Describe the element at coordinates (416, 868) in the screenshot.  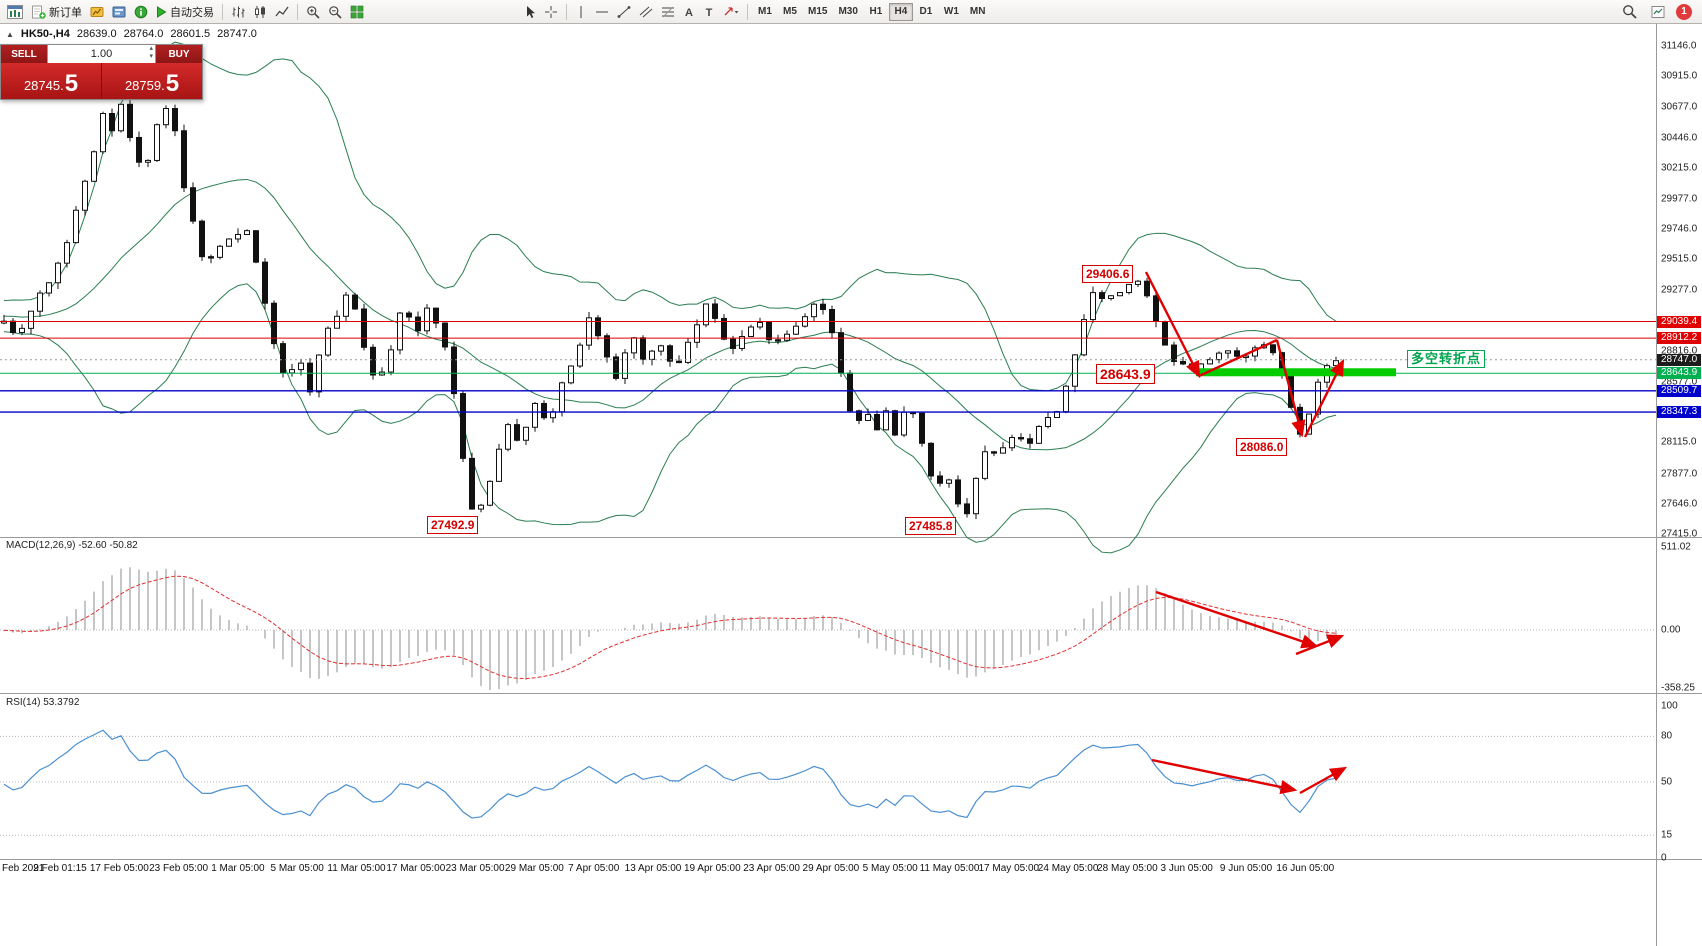
I see `time-axis-label: 17 Mar 05:00` at that location.